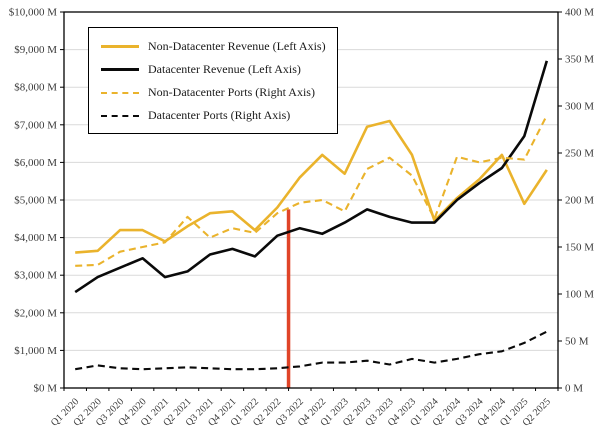  Describe the element at coordinates (574, 389) in the screenshot. I see `right-axis-label: 0 M` at that location.